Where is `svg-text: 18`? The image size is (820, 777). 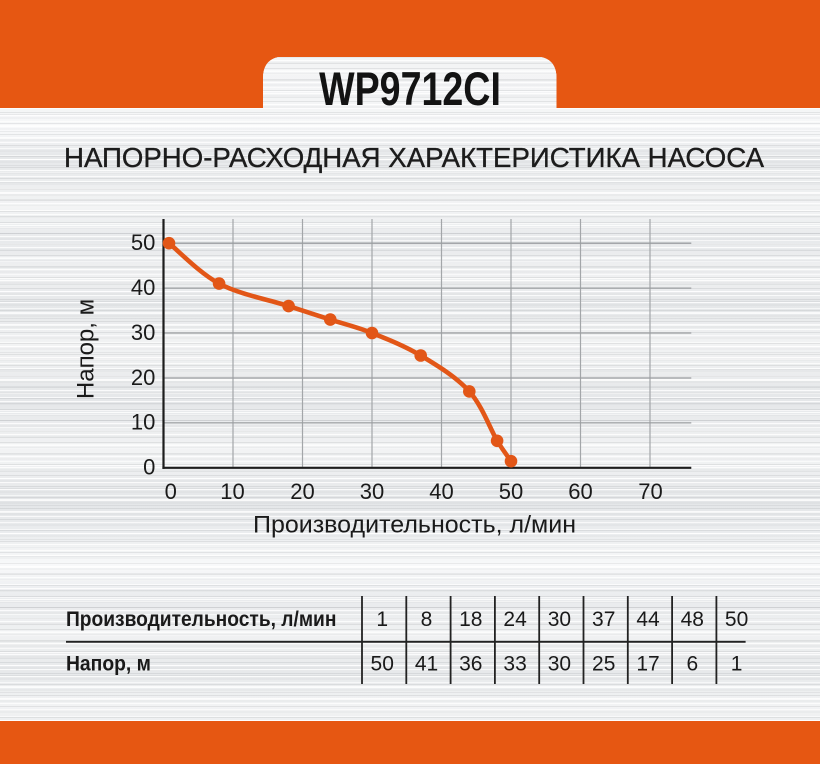
svg-text: 18 is located at coordinates (470, 619).